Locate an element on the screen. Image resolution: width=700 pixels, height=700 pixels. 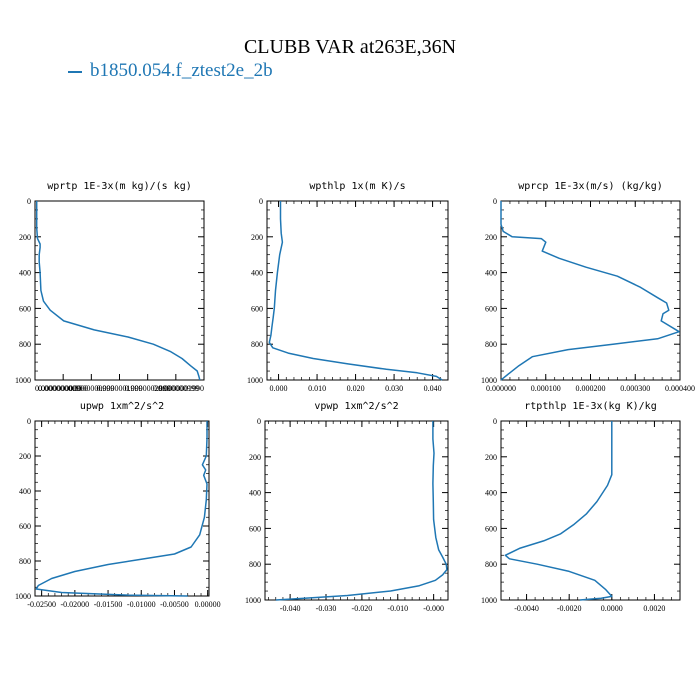
x-tick-label: 0.0000000000 is located at coordinates (58, 388).